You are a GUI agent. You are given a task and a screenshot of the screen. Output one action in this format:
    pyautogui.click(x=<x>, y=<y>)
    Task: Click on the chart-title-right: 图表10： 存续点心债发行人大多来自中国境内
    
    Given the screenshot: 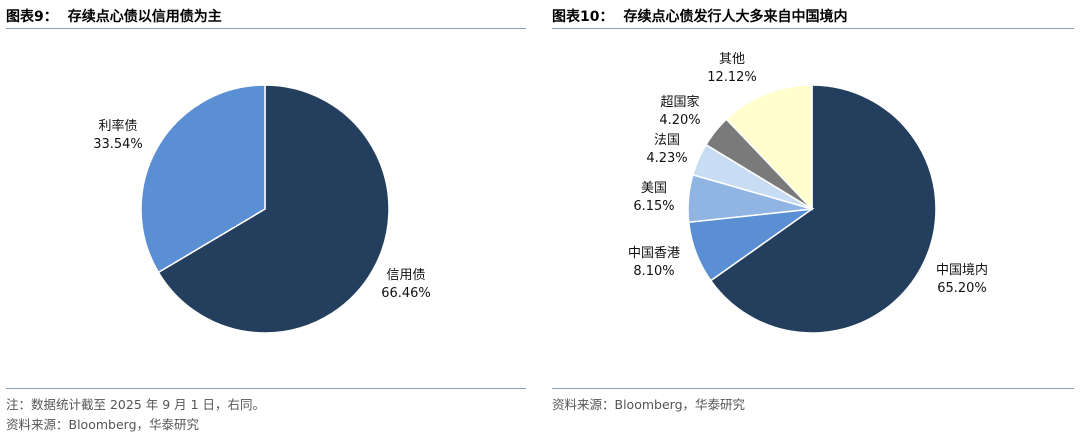 What is the action you would take?
    pyautogui.click(x=699, y=16)
    